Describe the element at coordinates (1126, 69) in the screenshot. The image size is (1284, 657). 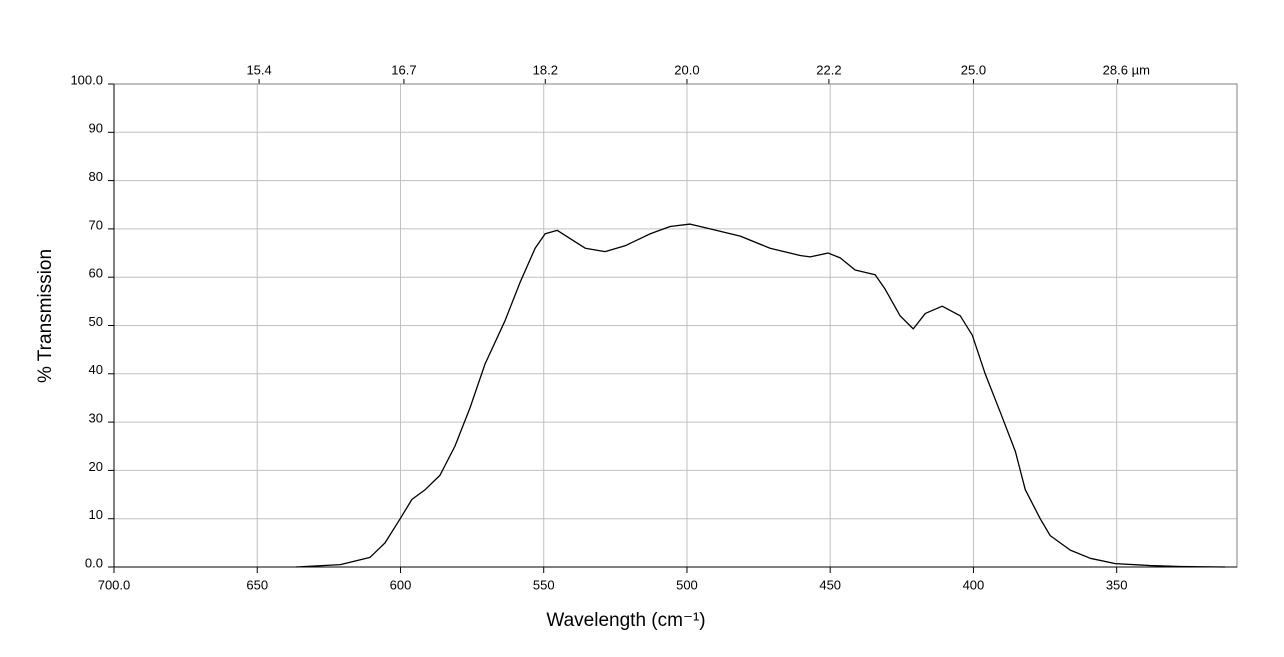
I see `x2-tick-label: 28.6 µm` at that location.